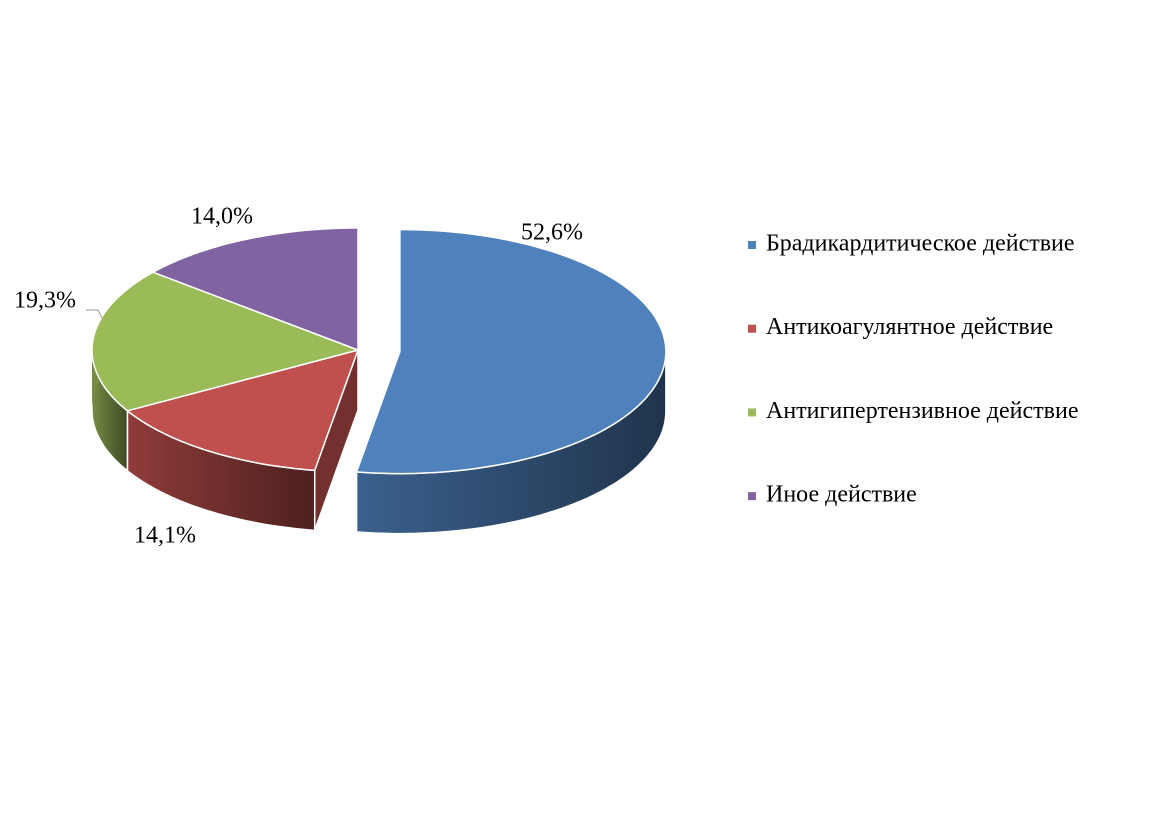  What do you see at coordinates (552, 233) in the screenshot?
I see `data-label: 52,6%` at bounding box center [552, 233].